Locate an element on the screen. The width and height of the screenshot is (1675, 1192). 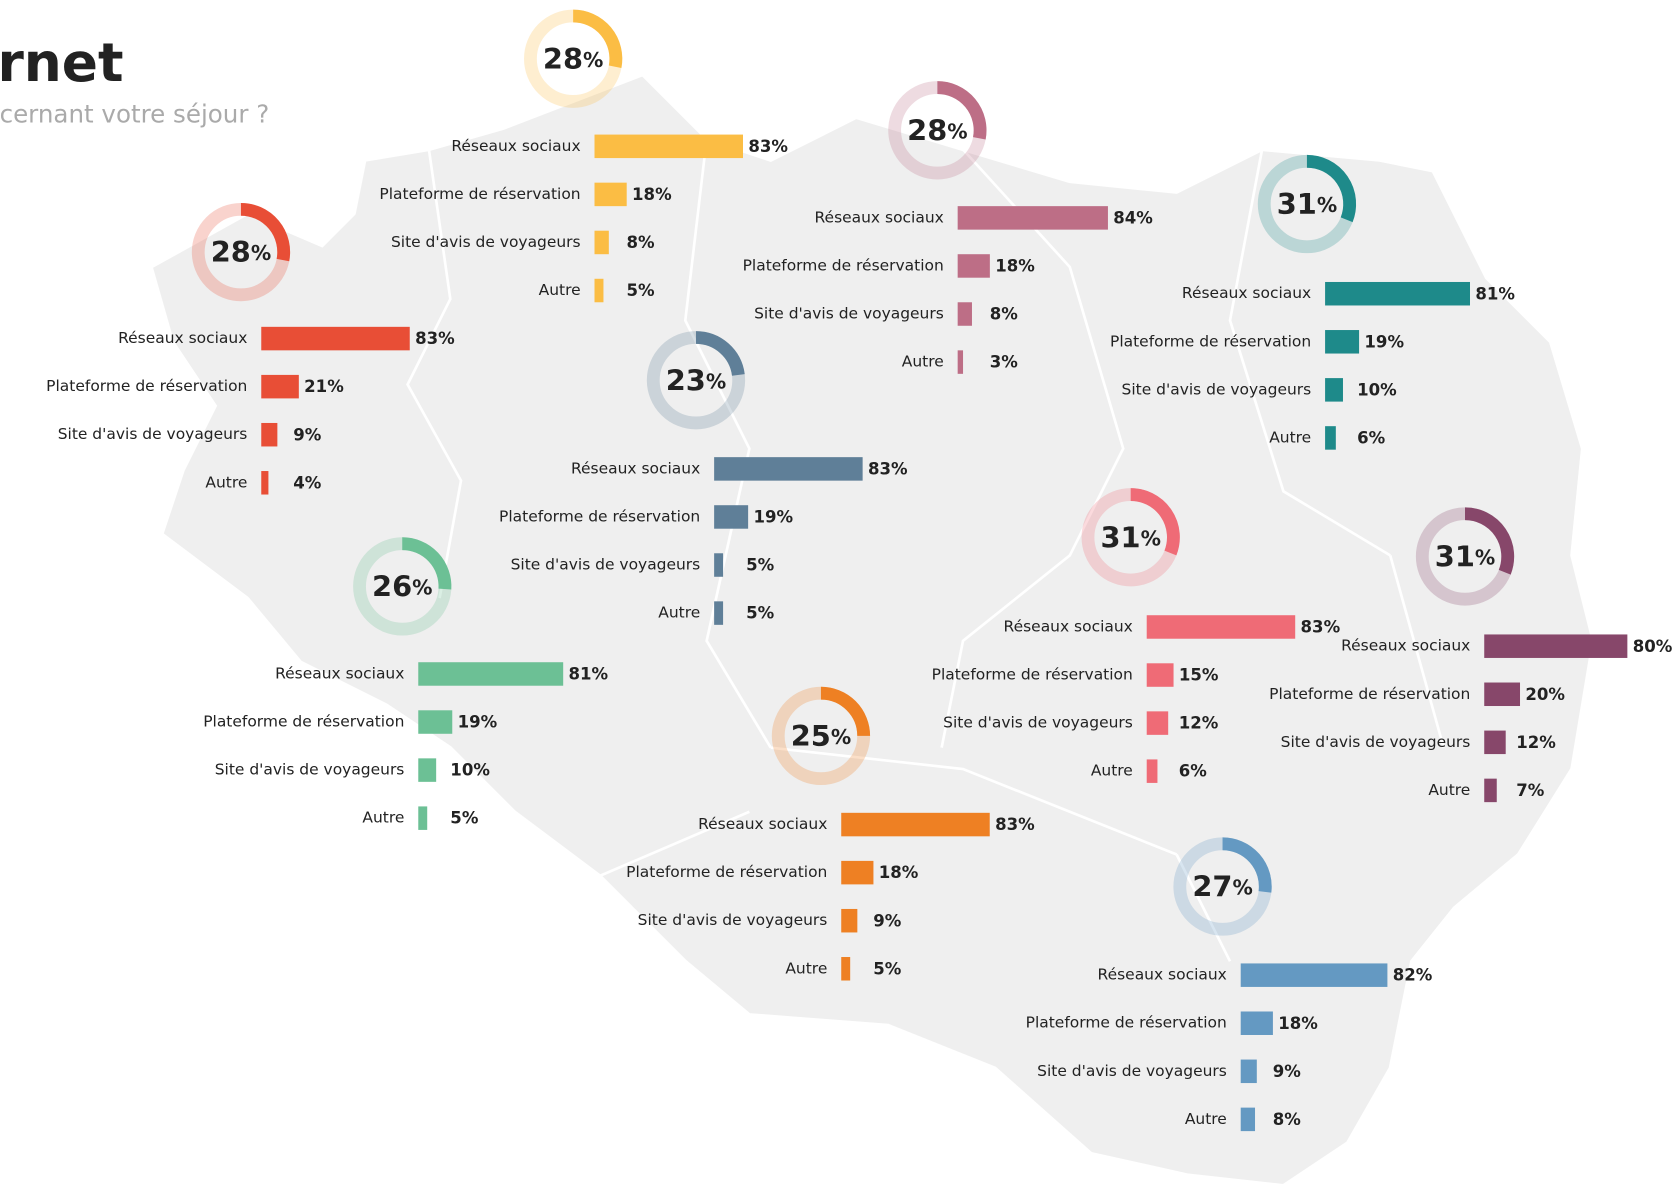
value-label: 8% is located at coordinates (641, 242).